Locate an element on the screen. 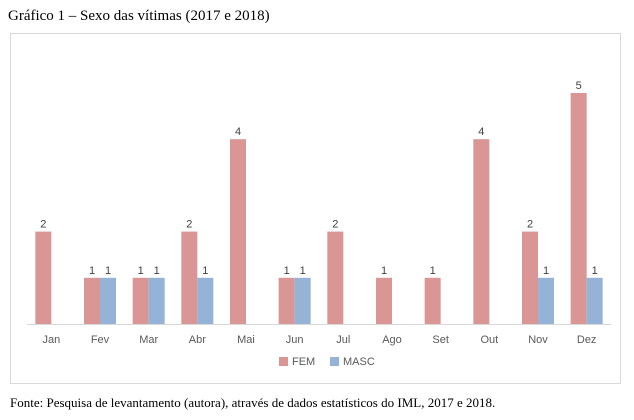 Image resolution: width=634 pixels, height=420 pixels. x-tick-label-set: Set is located at coordinates (440, 340).